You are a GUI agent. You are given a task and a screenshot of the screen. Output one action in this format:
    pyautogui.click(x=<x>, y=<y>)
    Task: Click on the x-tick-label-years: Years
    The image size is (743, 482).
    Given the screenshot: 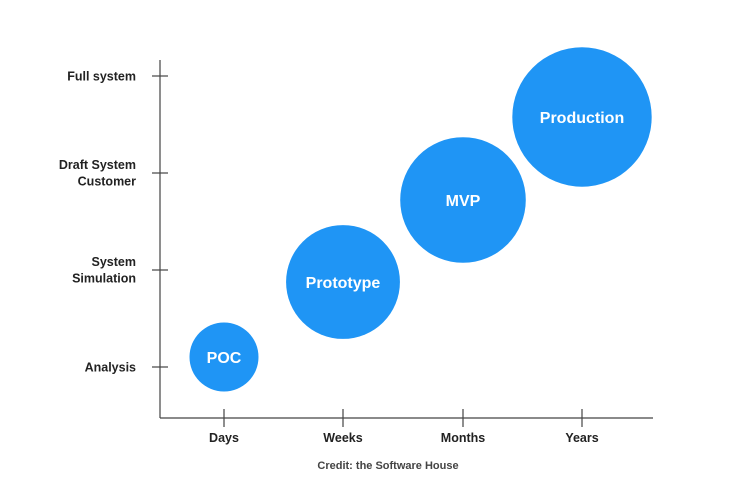 What is the action you would take?
    pyautogui.click(x=581, y=438)
    